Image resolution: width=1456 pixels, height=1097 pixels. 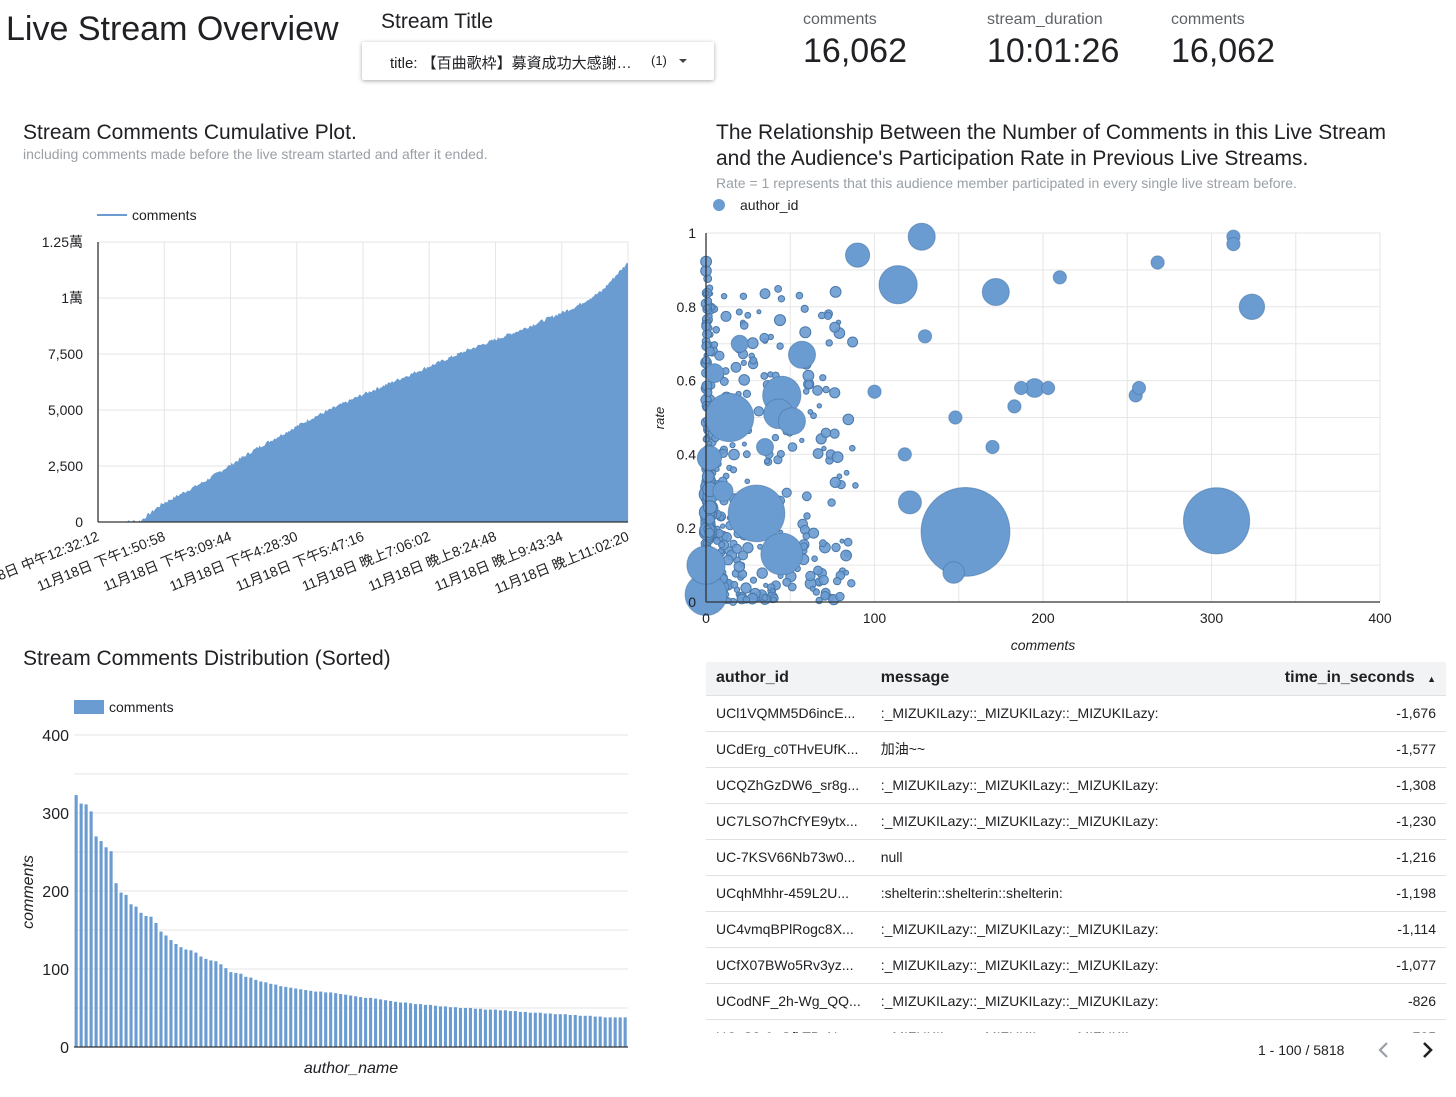 What do you see at coordinates (1384, 1050) in the screenshot?
I see `chevron-left-icon` at bounding box center [1384, 1050].